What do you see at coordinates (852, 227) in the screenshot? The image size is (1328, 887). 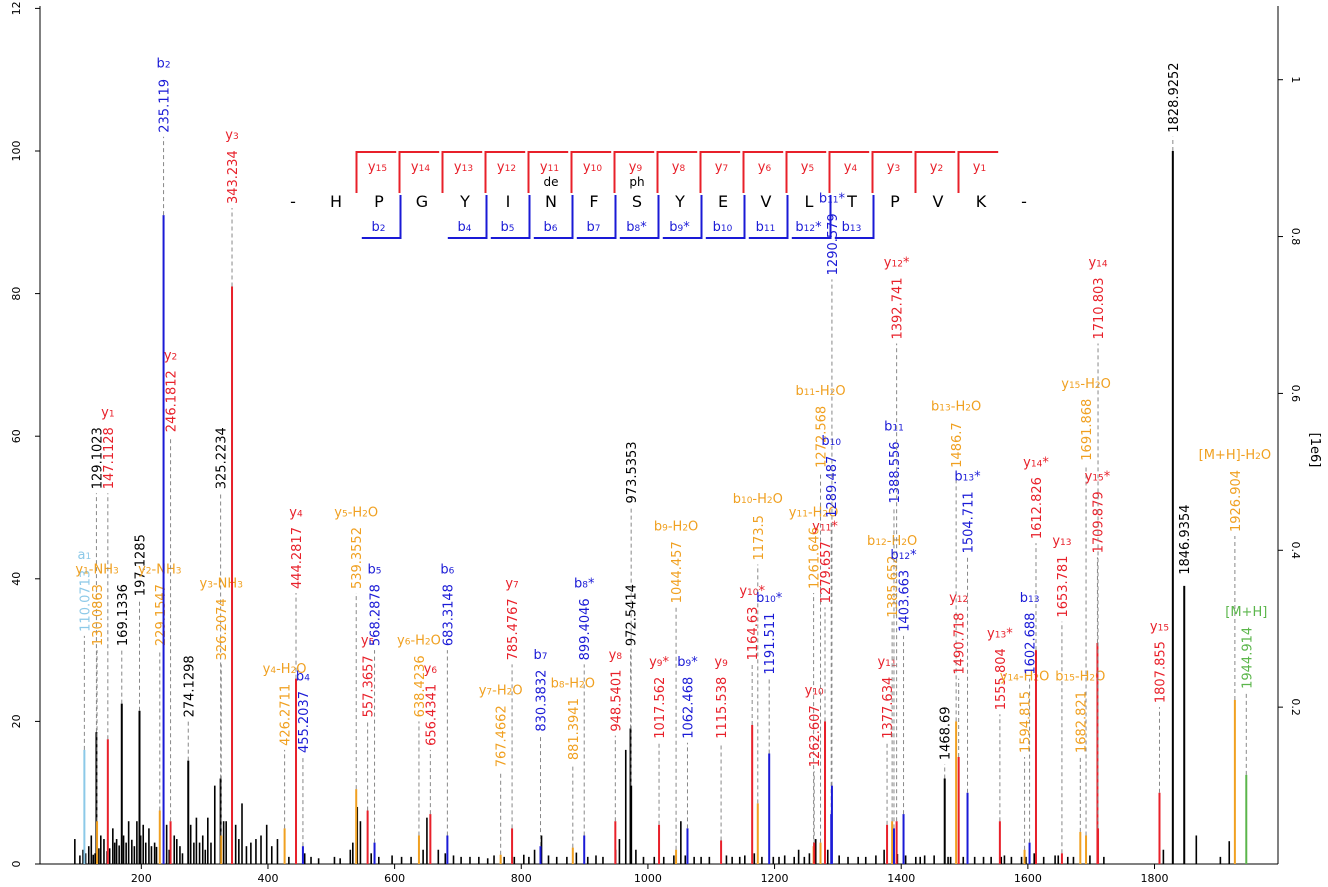 I see `b-ion-label: b13` at bounding box center [852, 227].